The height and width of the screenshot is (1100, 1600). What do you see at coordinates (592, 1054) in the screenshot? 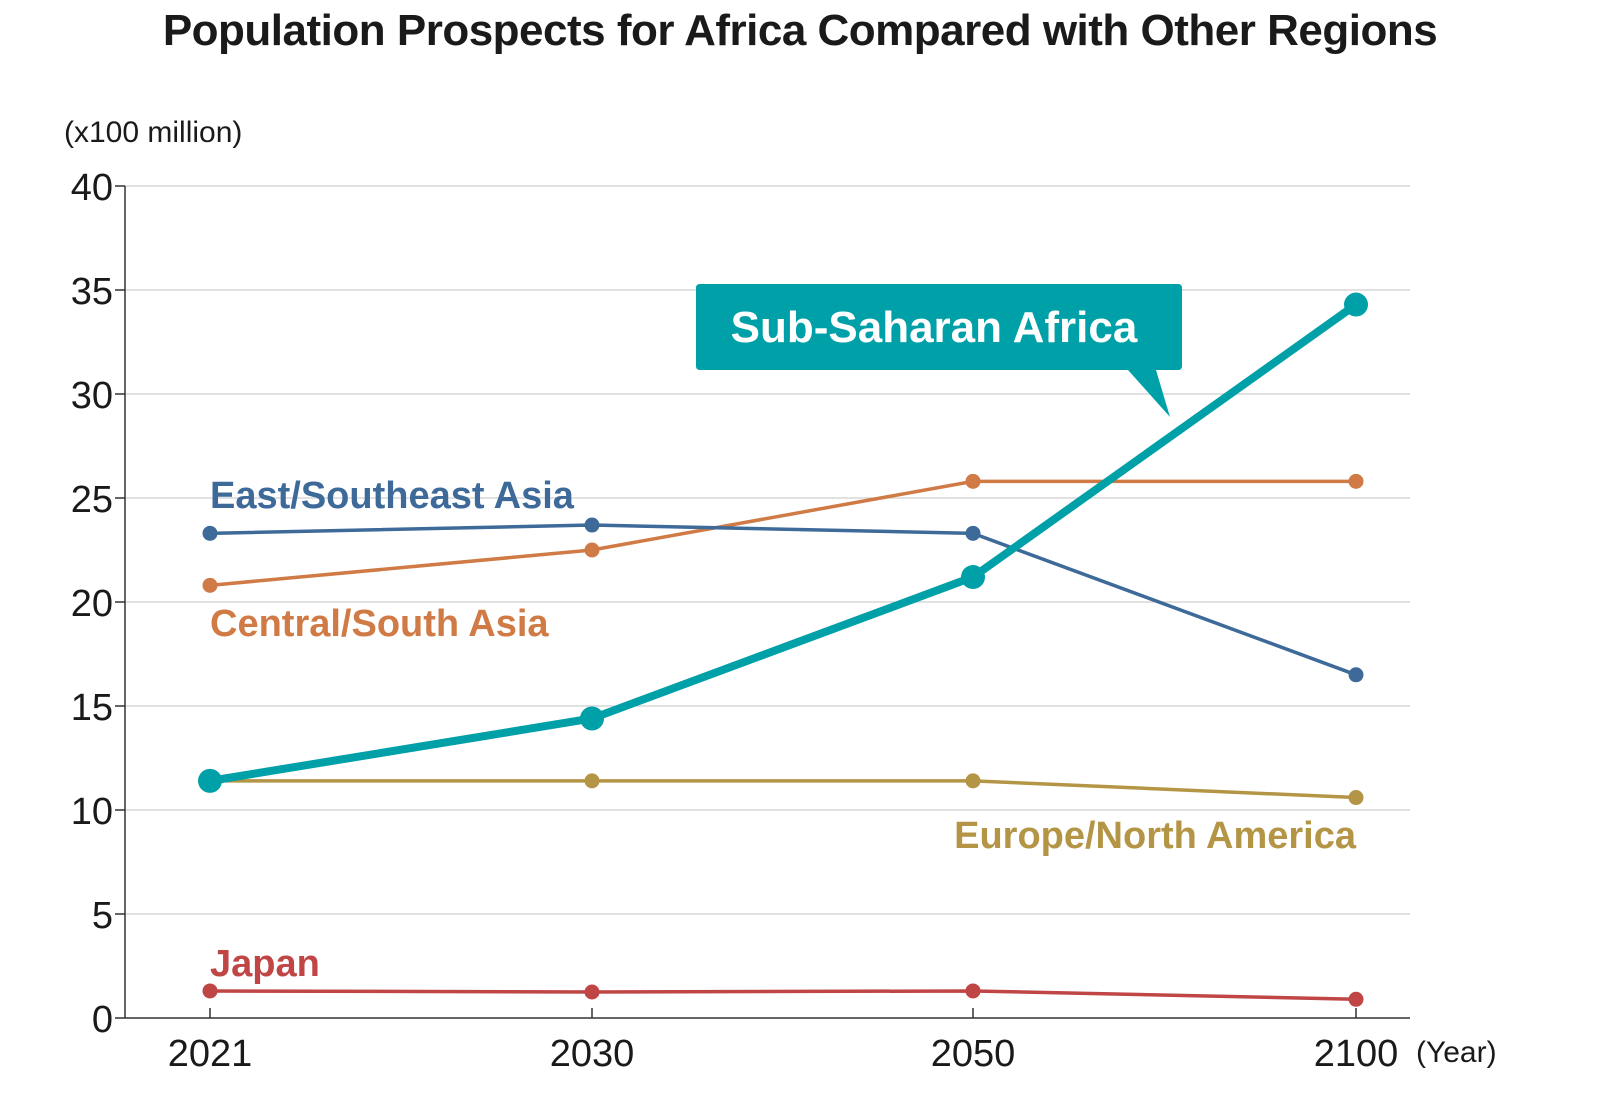
I see `x-tick-label: 2030` at bounding box center [592, 1054].